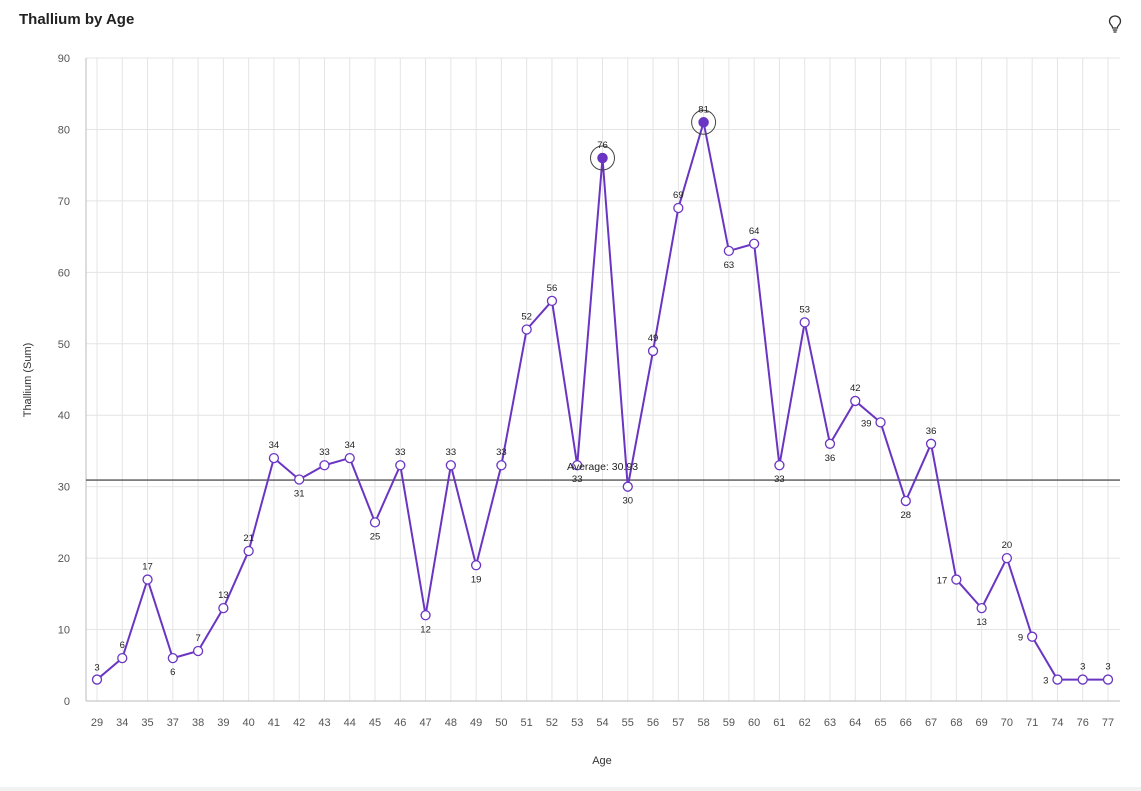  I want to click on x-tick-label: 76, so click(1083, 723).